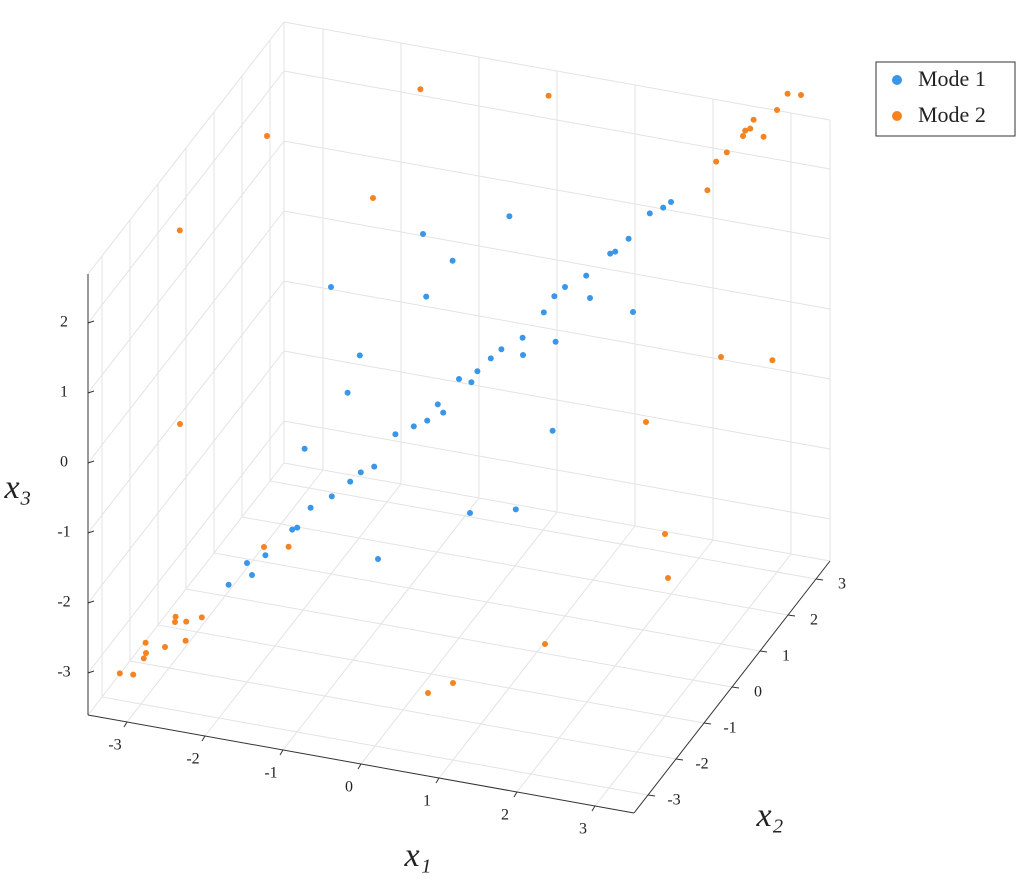 Image resolution: width=1019 pixels, height=880 pixels. I want to click on z-tick-label: 2, so click(64, 322).